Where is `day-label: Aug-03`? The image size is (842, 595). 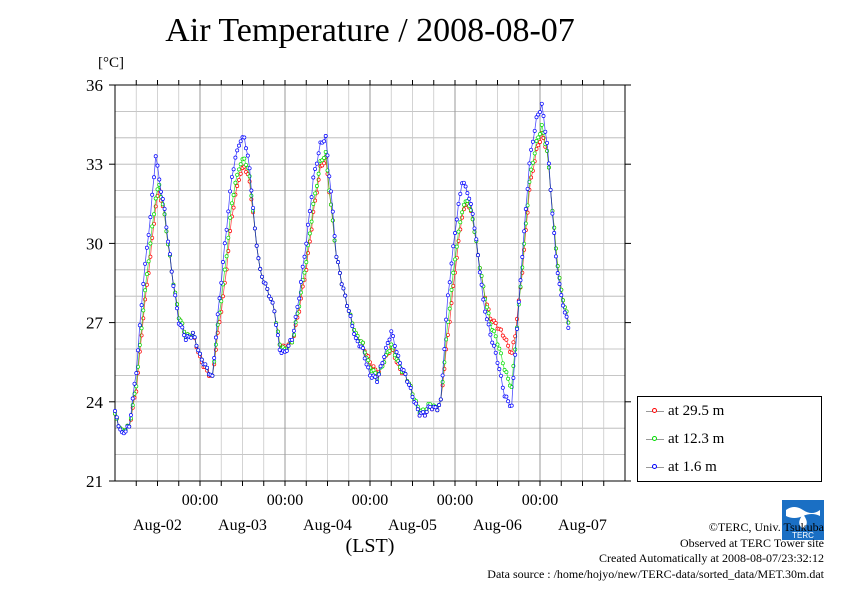
day-label: Aug-03 is located at coordinates (242, 525).